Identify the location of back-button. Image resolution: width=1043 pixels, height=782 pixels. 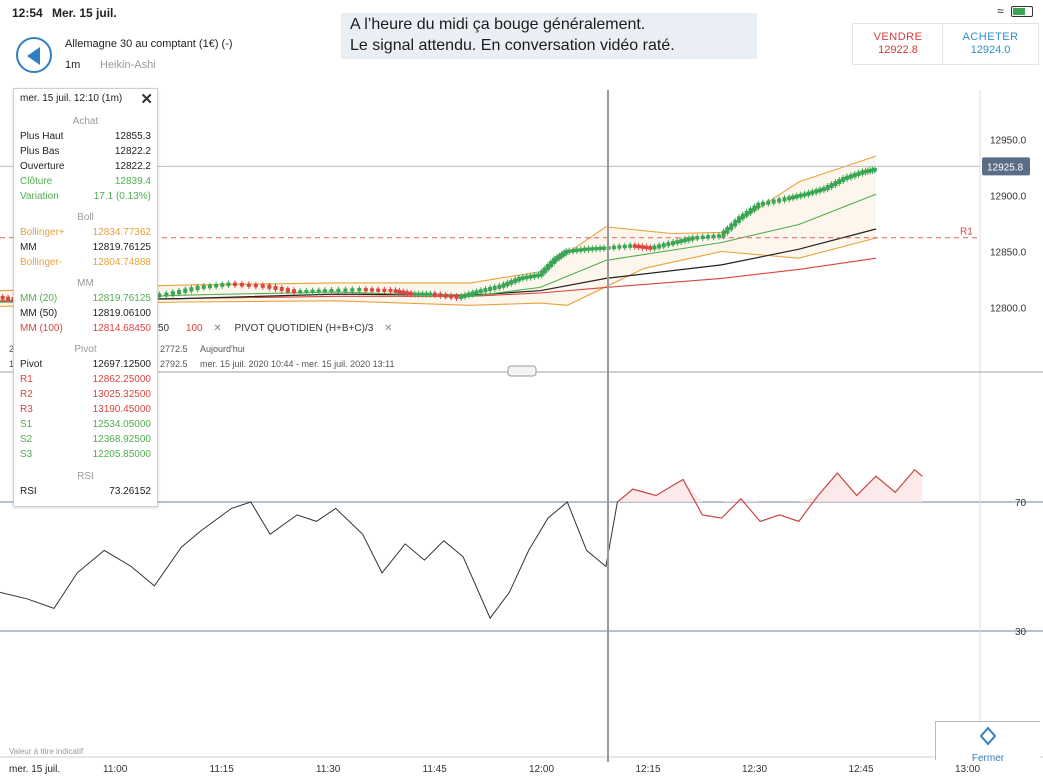
(34, 55).